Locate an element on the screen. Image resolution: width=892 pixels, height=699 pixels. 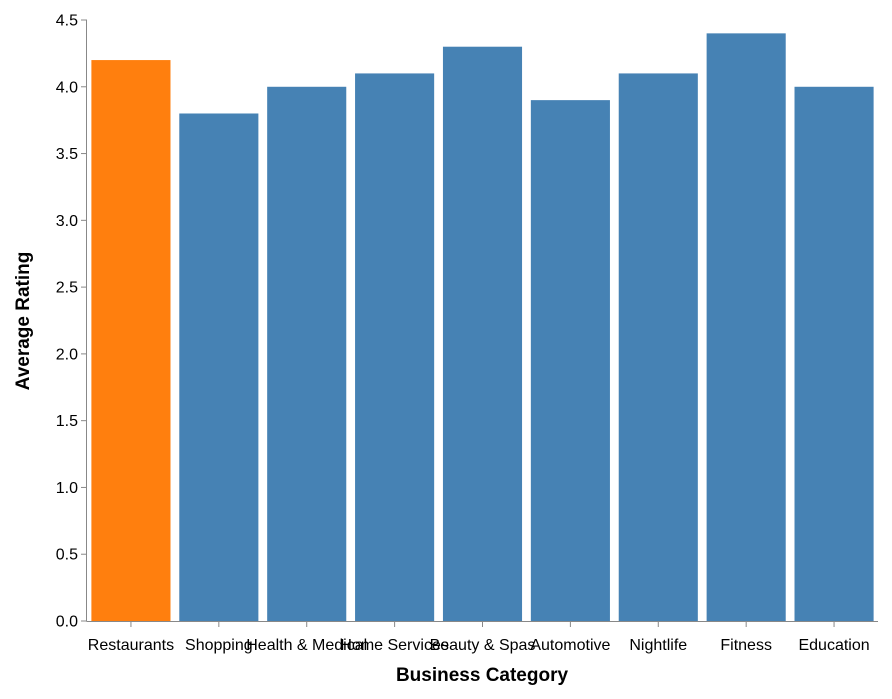
y-tick-label: 3.0 is located at coordinates (67, 221).